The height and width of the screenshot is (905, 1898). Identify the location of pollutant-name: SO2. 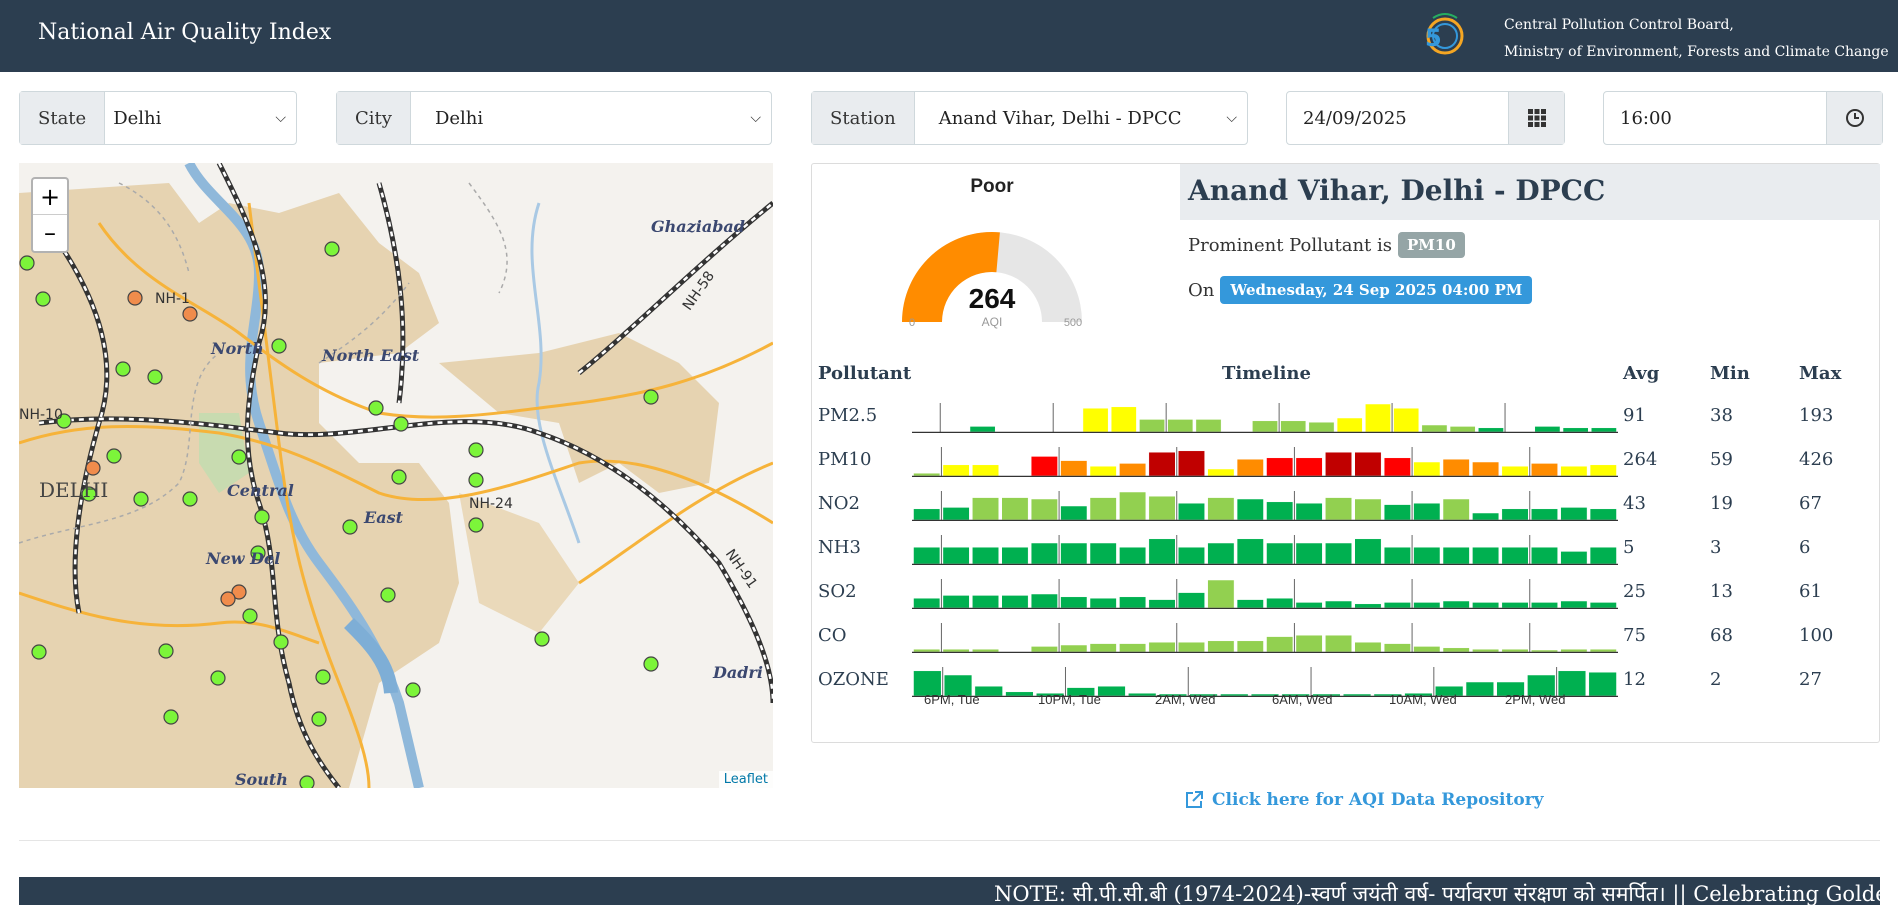
(837, 591).